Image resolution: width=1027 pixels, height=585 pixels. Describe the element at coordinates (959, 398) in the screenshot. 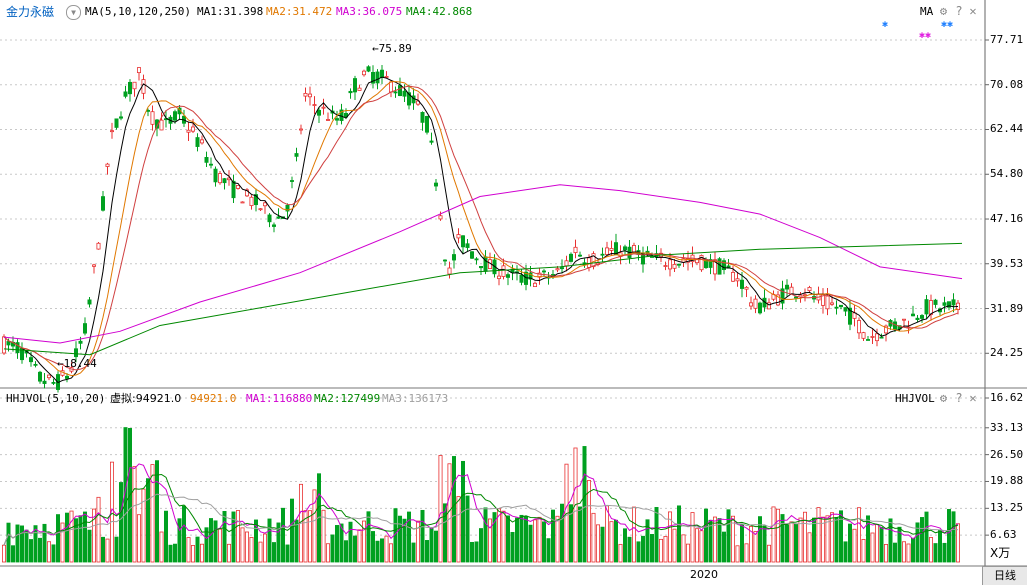

I see `volume-help-icon: ?` at that location.